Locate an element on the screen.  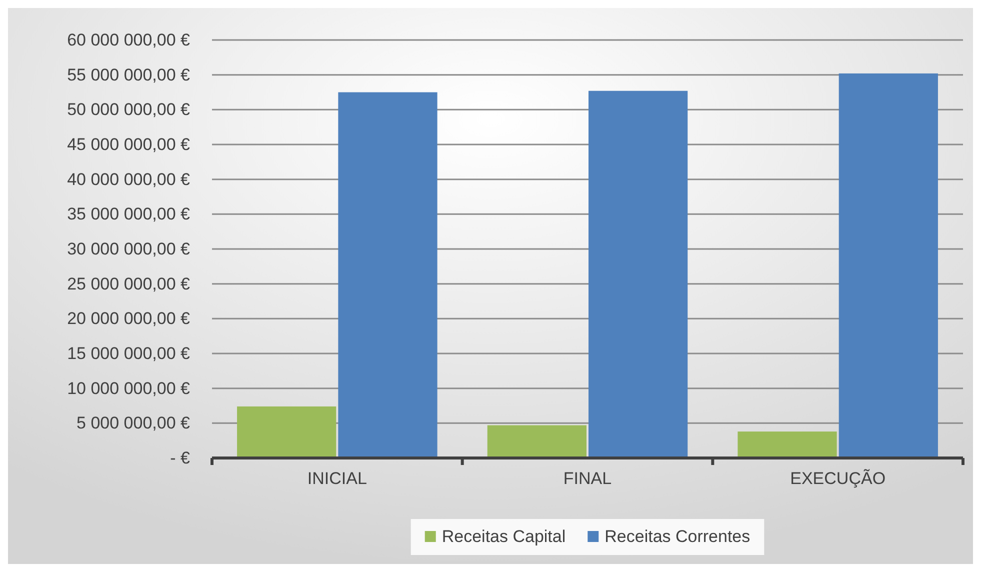
y-tick-label: 50 000 000,00 € is located at coordinates (129, 110).